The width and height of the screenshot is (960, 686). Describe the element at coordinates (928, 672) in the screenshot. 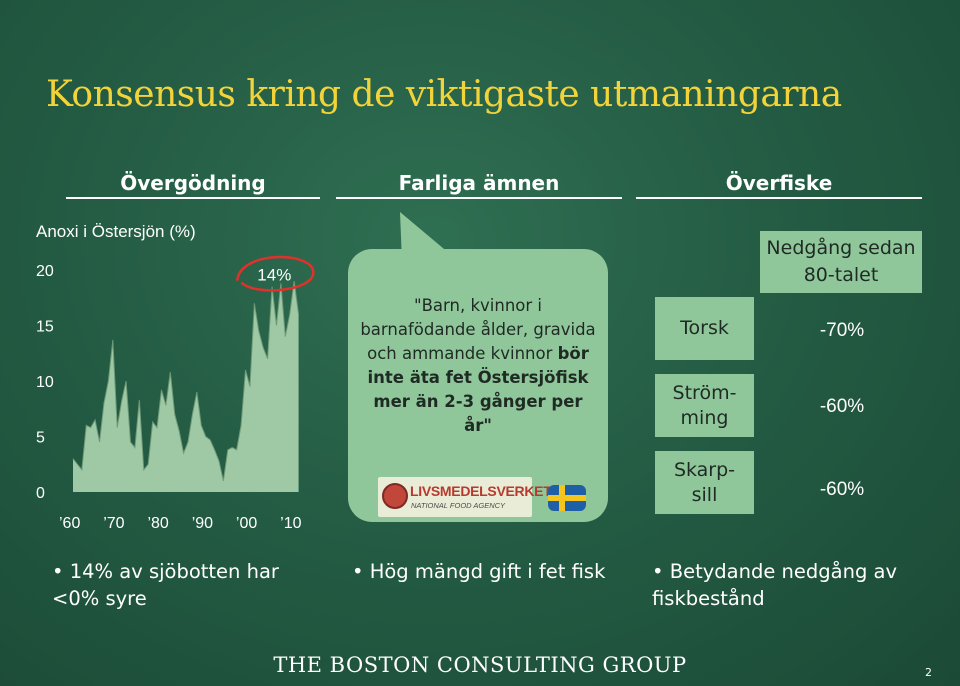

I see `page-number: 2` at that location.